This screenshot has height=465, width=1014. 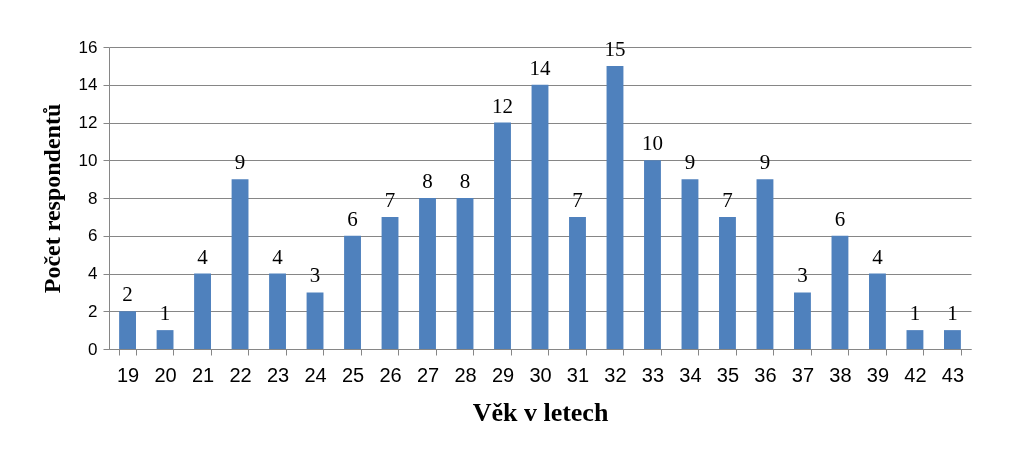 What do you see at coordinates (203, 374) in the screenshot?
I see `x-tick-label: 21` at bounding box center [203, 374].